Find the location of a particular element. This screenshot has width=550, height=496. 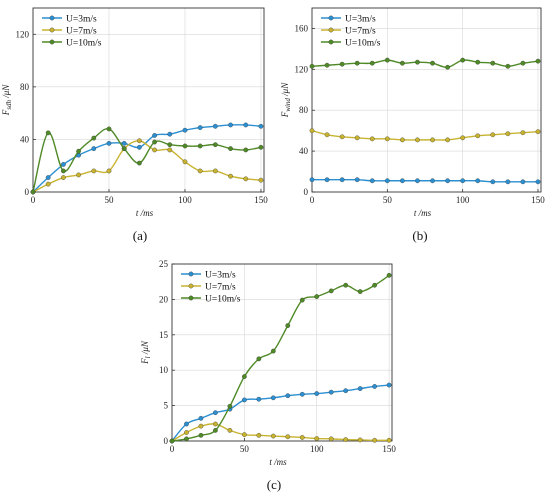

legend-label-u-3m-s: U=3m/s is located at coordinates (81, 20).